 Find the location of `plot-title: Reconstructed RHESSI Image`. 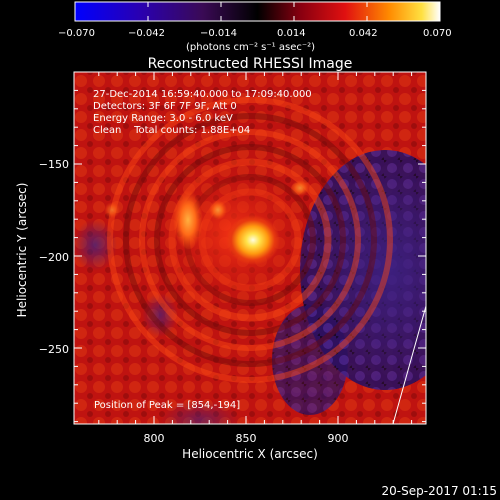

plot-title: Reconstructed RHESSI Image is located at coordinates (250, 64).